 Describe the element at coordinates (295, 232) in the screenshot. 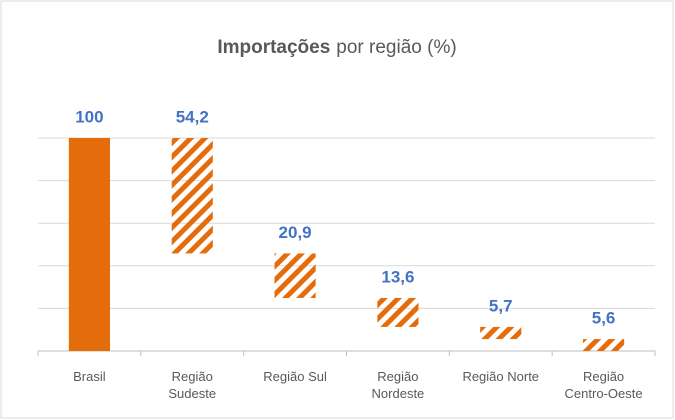

I see `value-label: 20,9` at that location.